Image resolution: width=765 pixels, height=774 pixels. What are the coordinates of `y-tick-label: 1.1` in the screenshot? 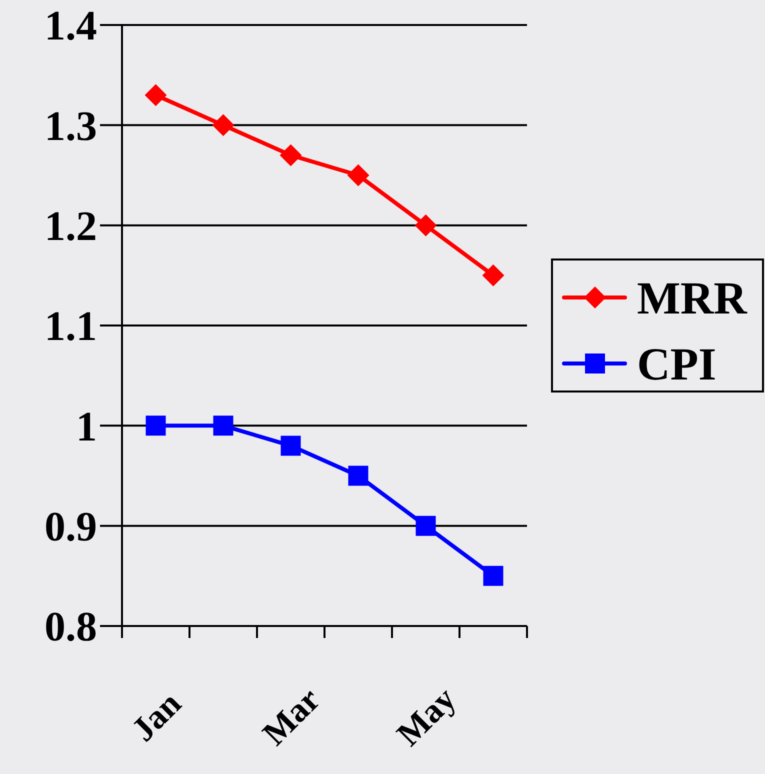 It's located at (70, 327).